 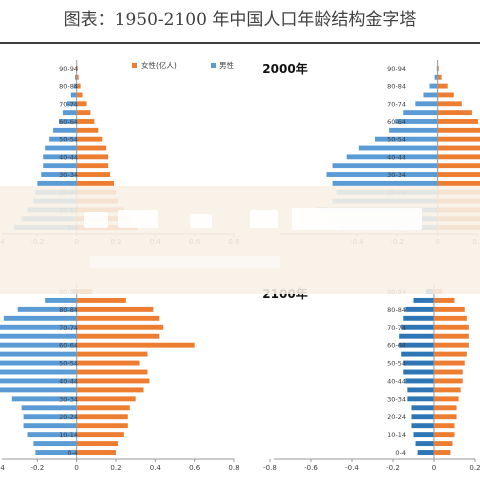 What do you see at coordinates (156, 468) in the screenshot?
I see `x-tick-label: 0.4` at bounding box center [156, 468].